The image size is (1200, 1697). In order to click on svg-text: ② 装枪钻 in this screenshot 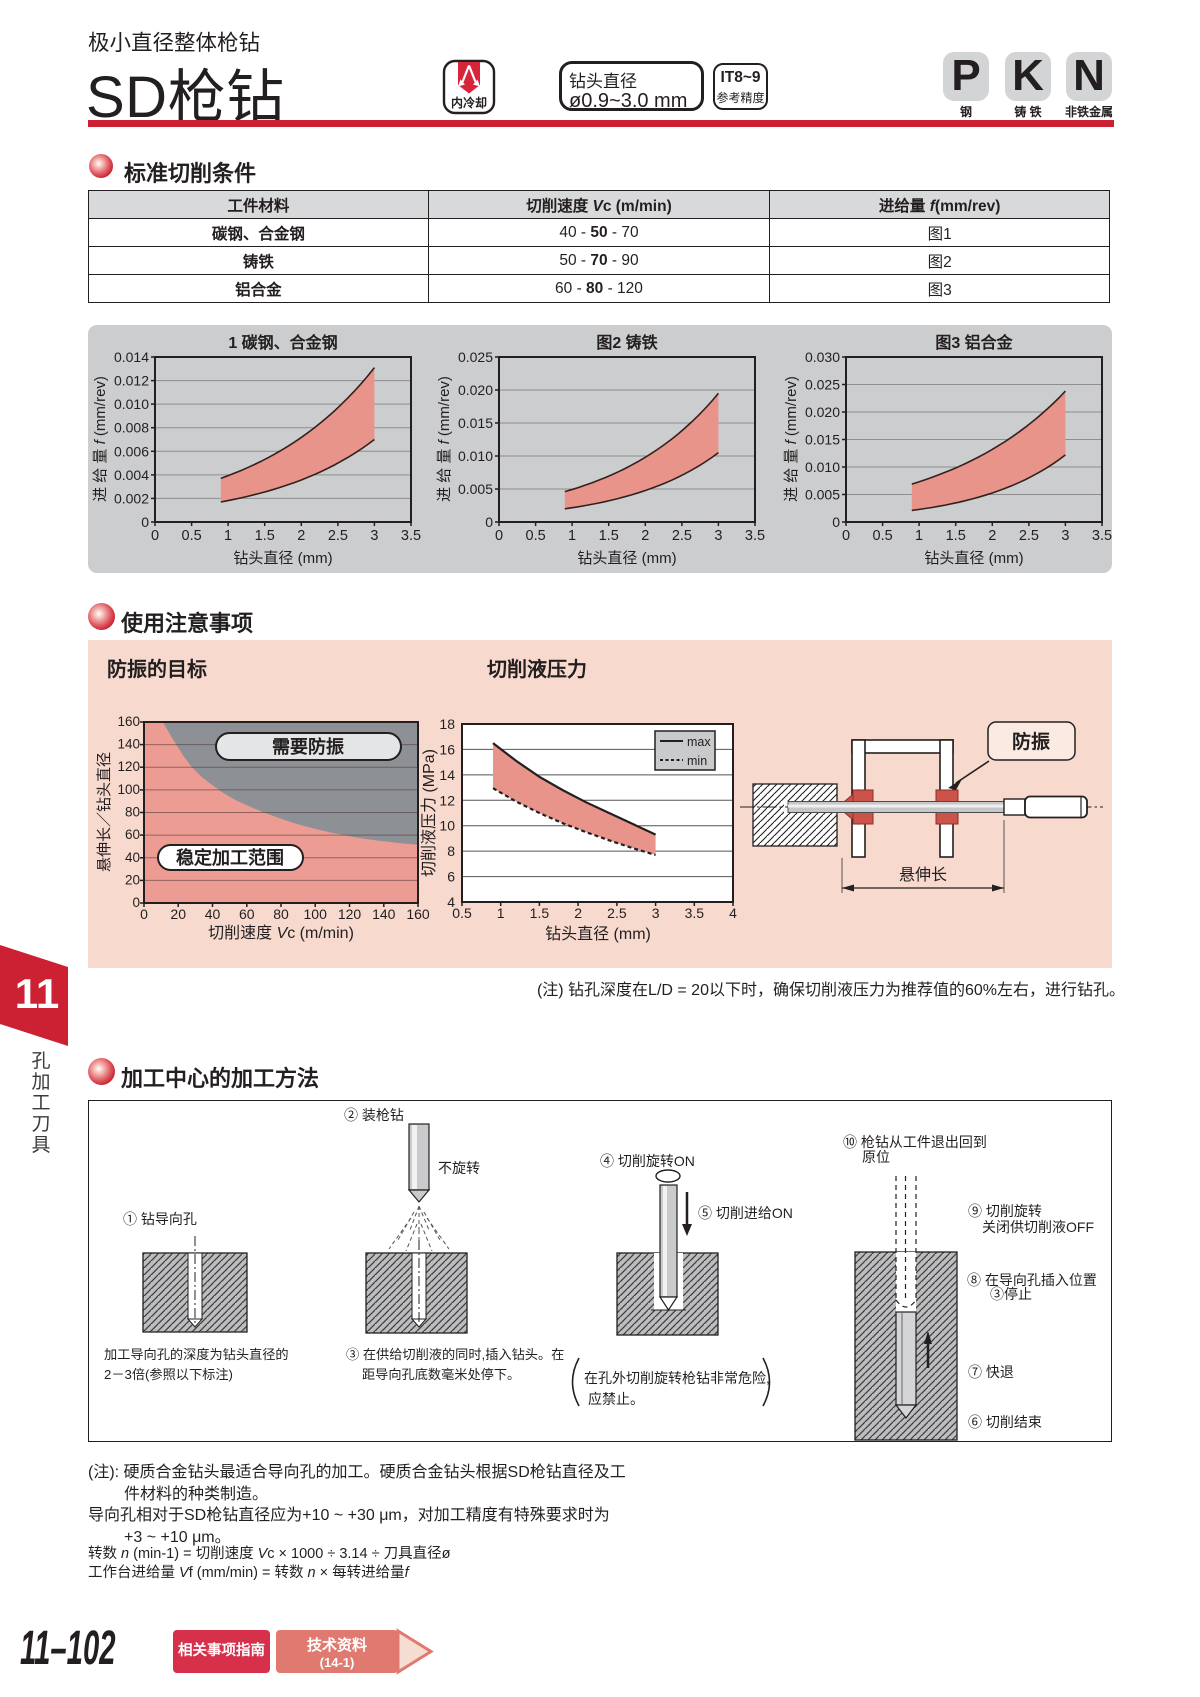, I will do `click(374, 1115)`.